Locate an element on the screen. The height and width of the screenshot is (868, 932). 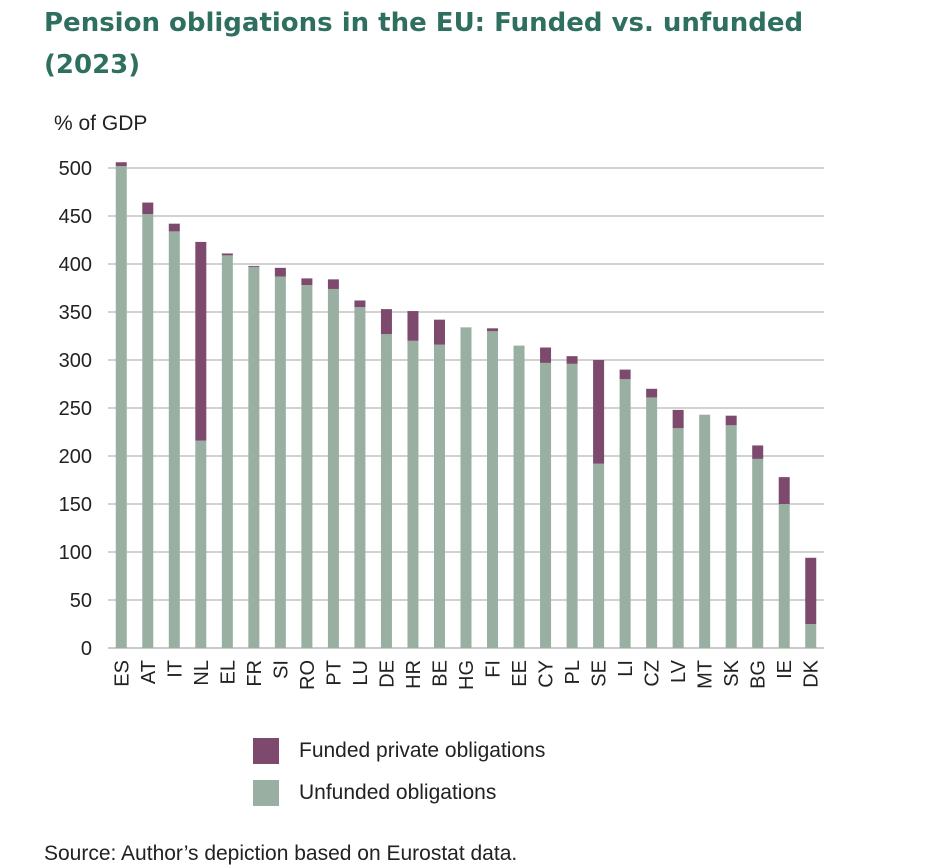
bar-unfunded-de is located at coordinates (386, 491).